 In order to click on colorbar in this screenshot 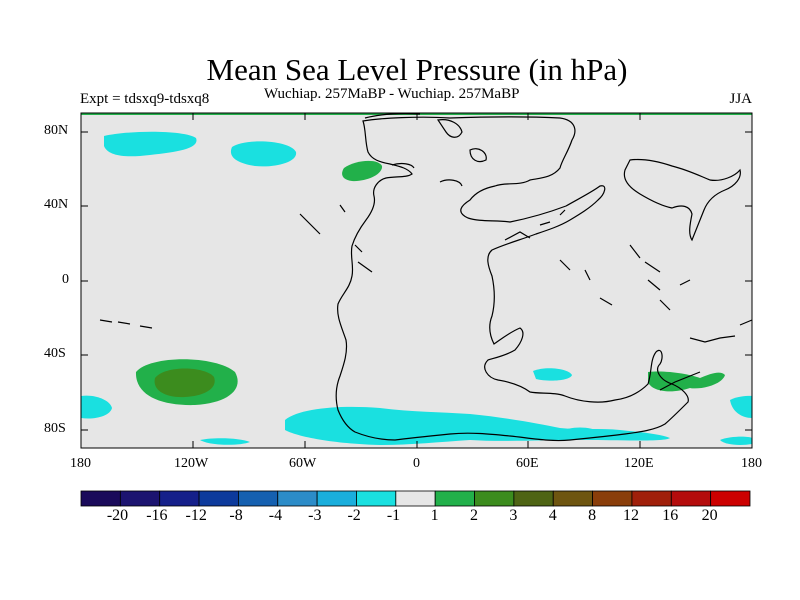, I will do `click(415, 498)`.